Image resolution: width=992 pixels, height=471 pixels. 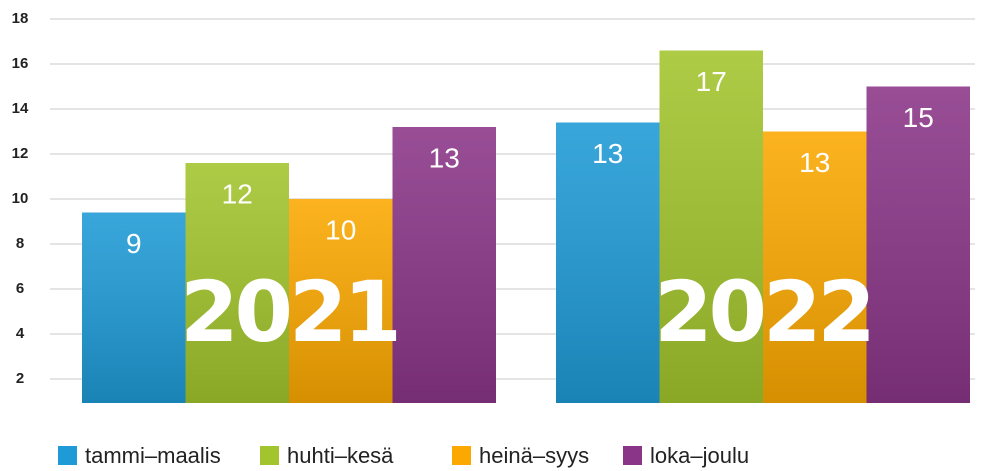 What do you see at coordinates (237, 193) in the screenshot?
I see `value-label: 12` at bounding box center [237, 193].